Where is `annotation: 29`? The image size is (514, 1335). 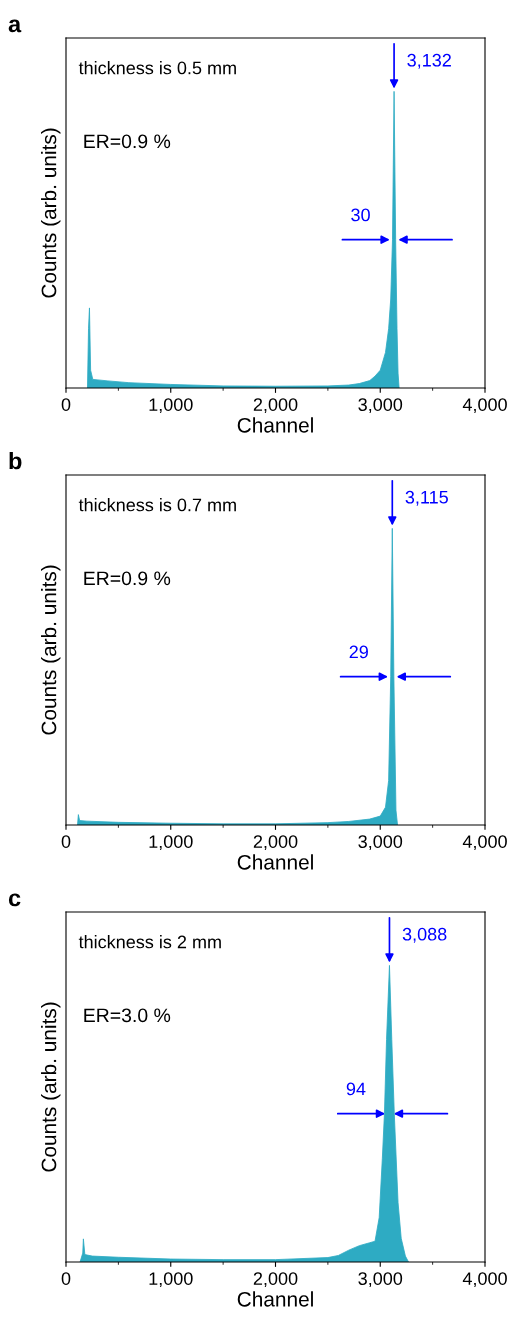
annotation: 29 is located at coordinates (358, 652).